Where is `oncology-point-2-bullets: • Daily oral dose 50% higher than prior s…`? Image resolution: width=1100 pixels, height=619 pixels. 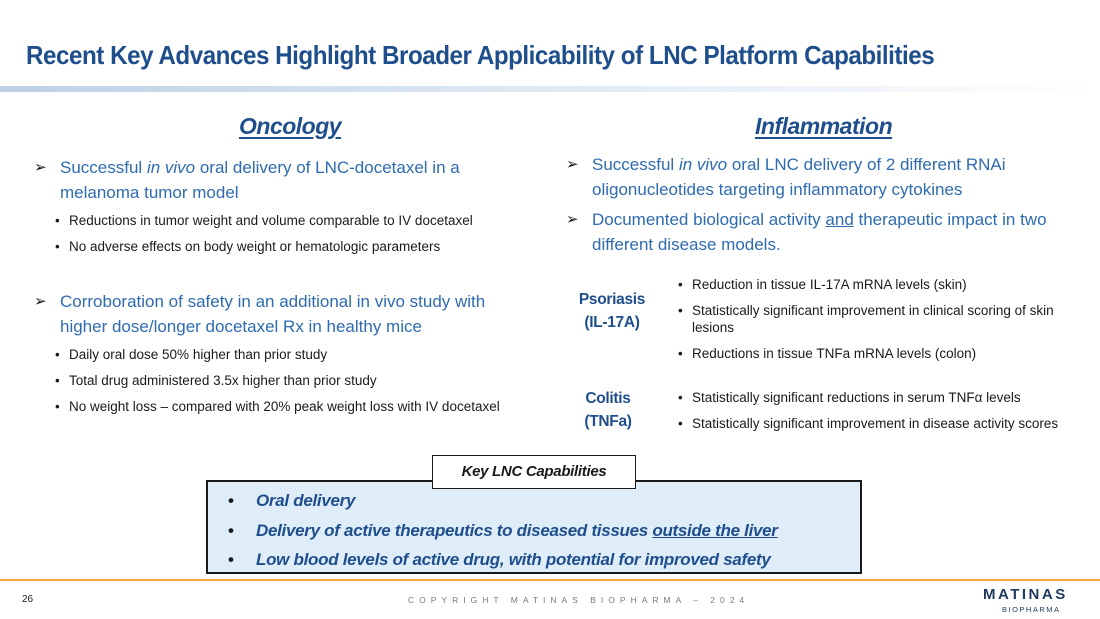 oncology-point-2-bullets: • Daily oral dose 50% higher than prior s… is located at coordinates (280, 385).